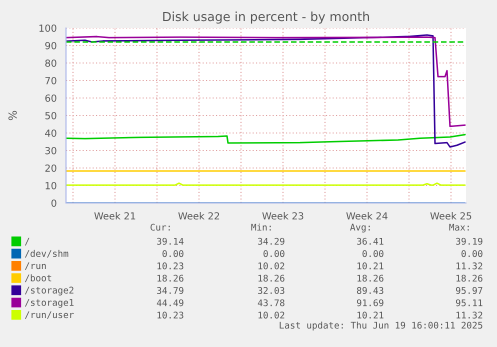 The width and height of the screenshot is (497, 347). What do you see at coordinates (50, 98) in the screenshot?
I see `y-tick-label: 60` at bounding box center [50, 98].